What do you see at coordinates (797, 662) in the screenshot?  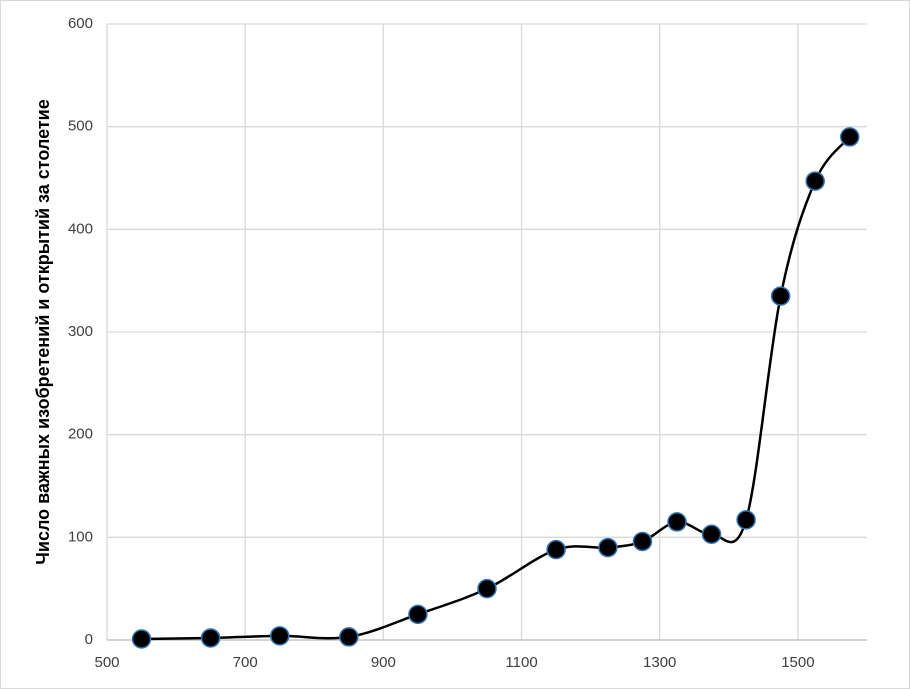 I see `x-tick-label: 1500` at bounding box center [797, 662].